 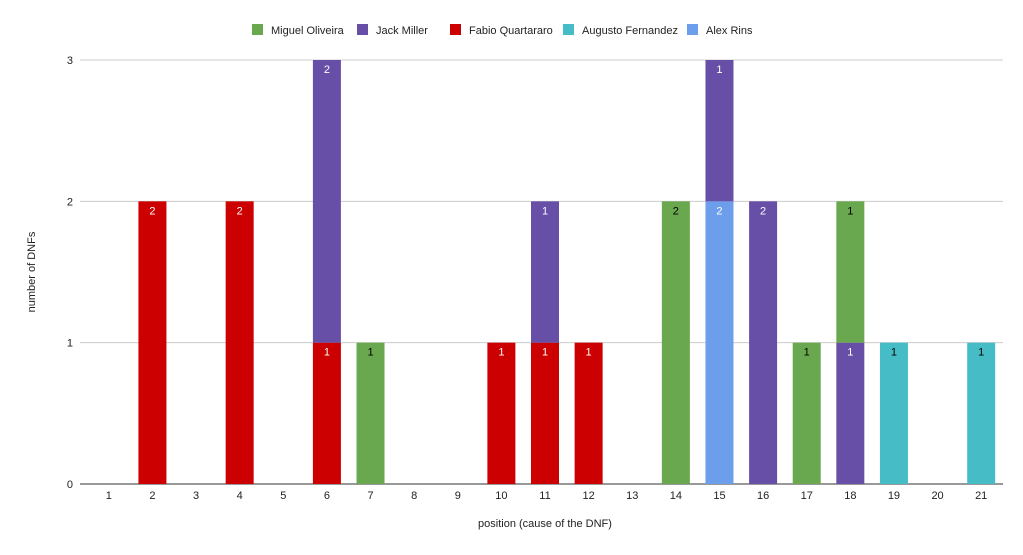 What do you see at coordinates (632, 496) in the screenshot?
I see `x-tick-label: 13` at bounding box center [632, 496].